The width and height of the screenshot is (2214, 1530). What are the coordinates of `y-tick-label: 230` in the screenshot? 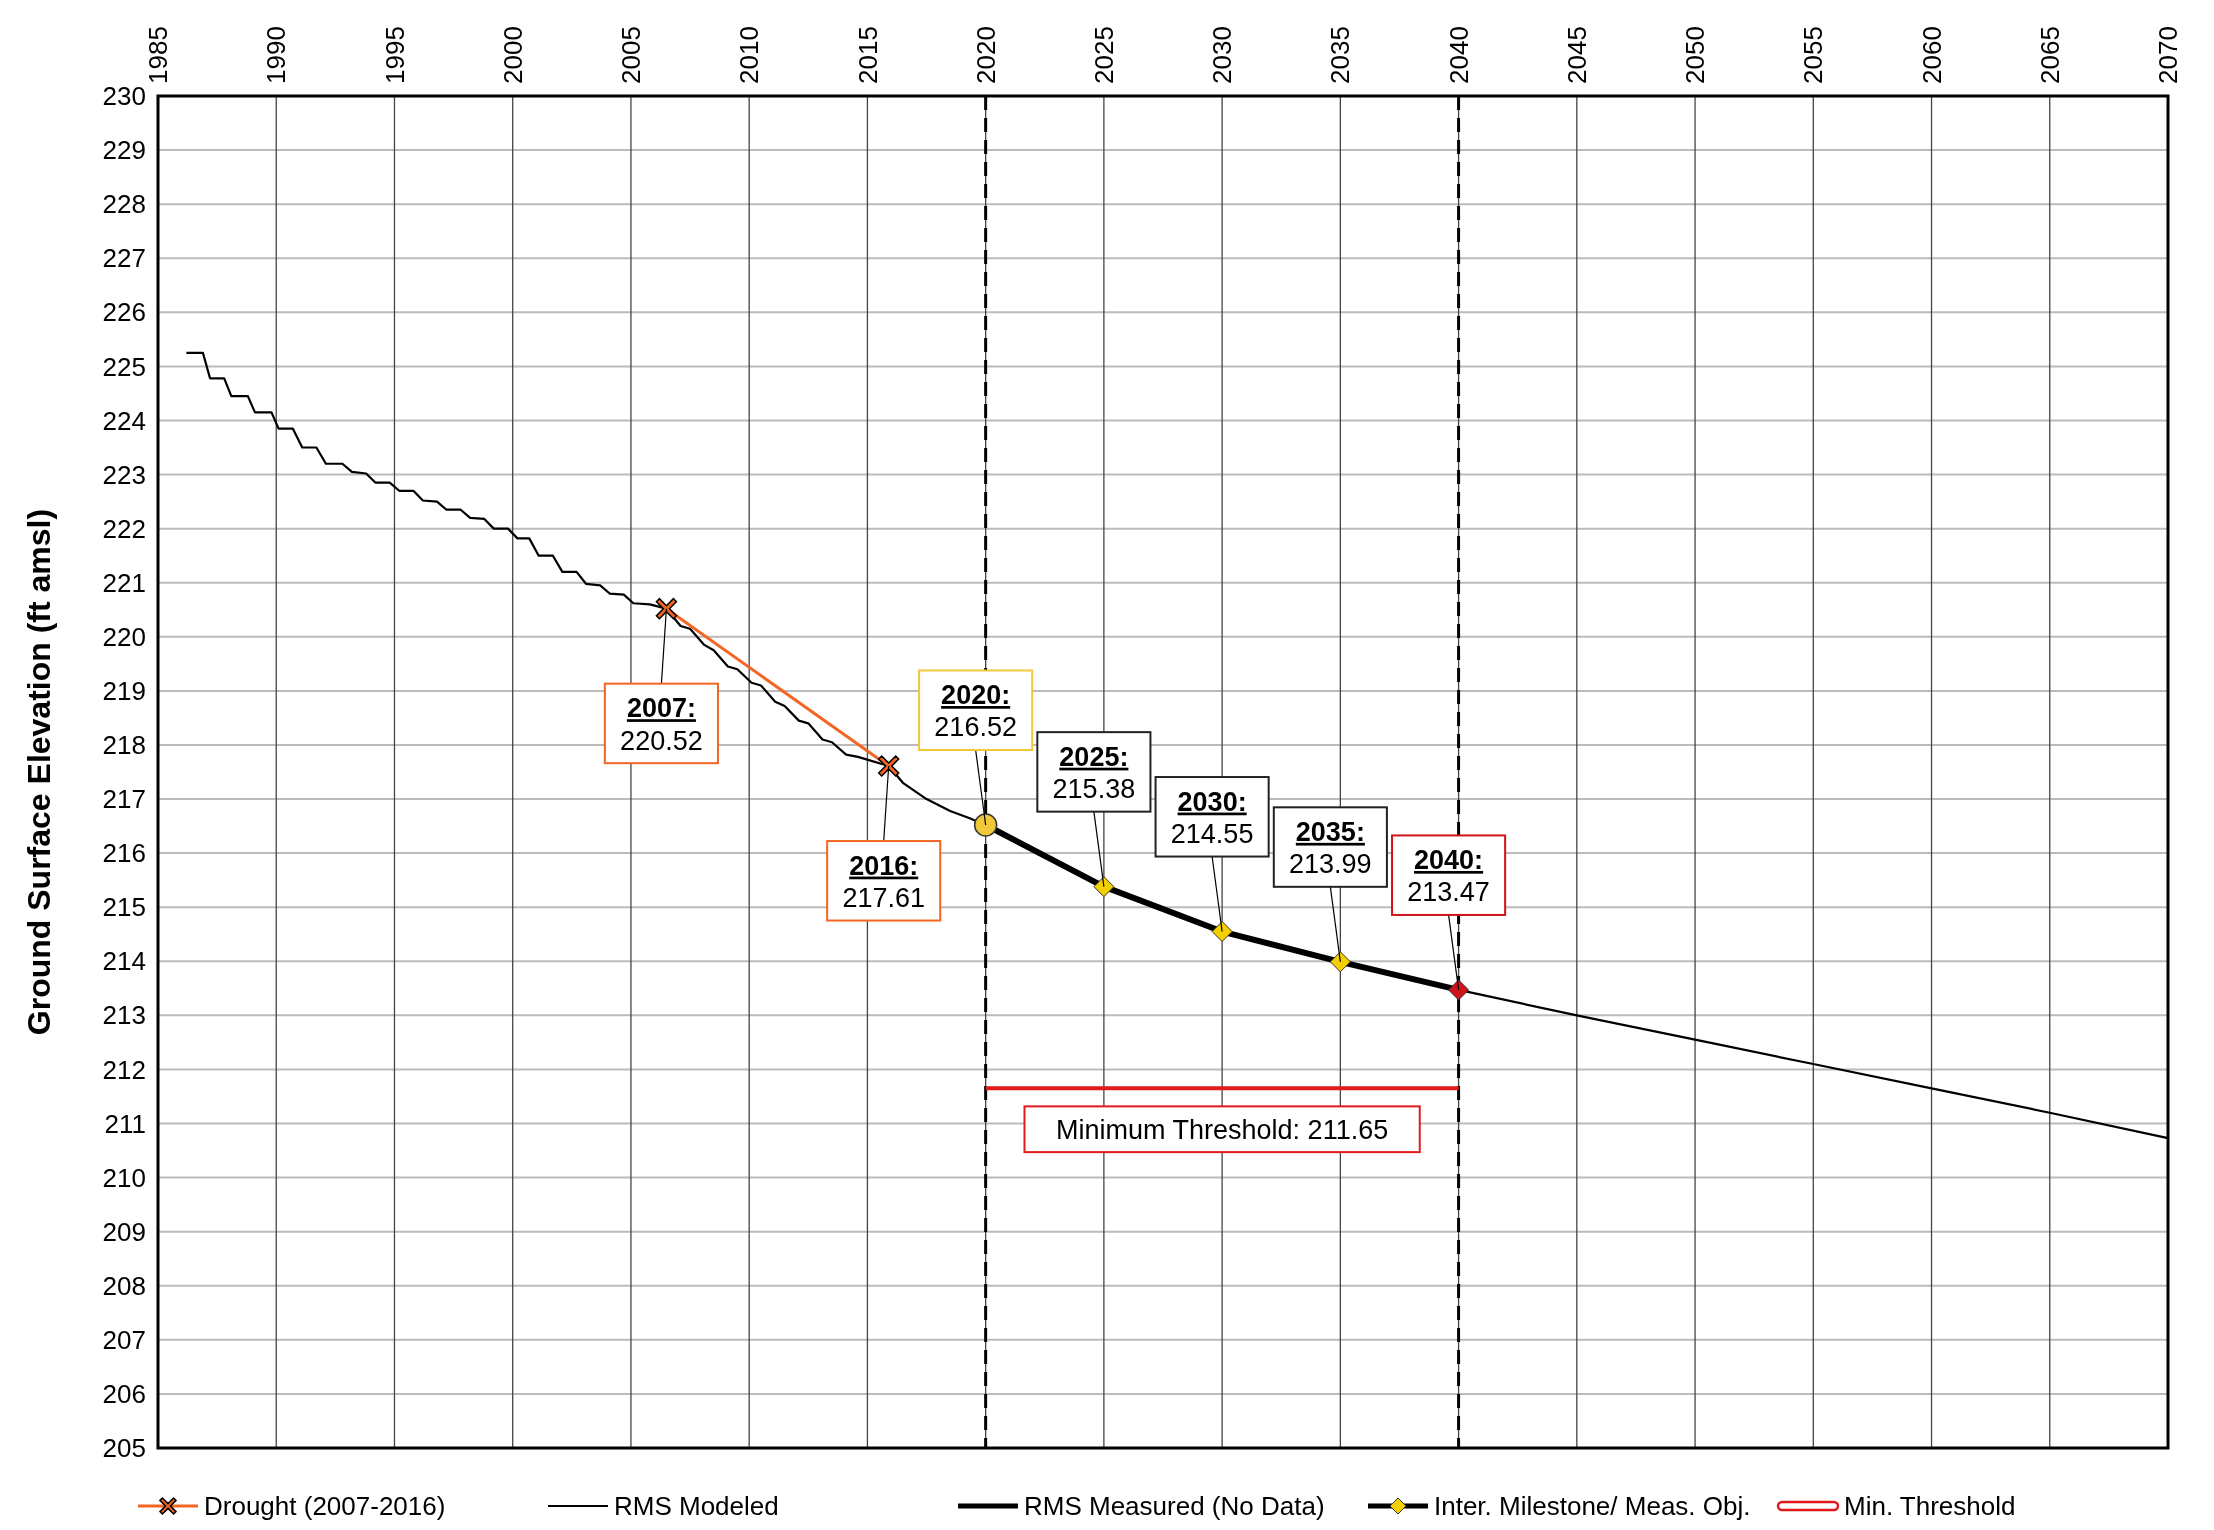 It's located at (124, 96).